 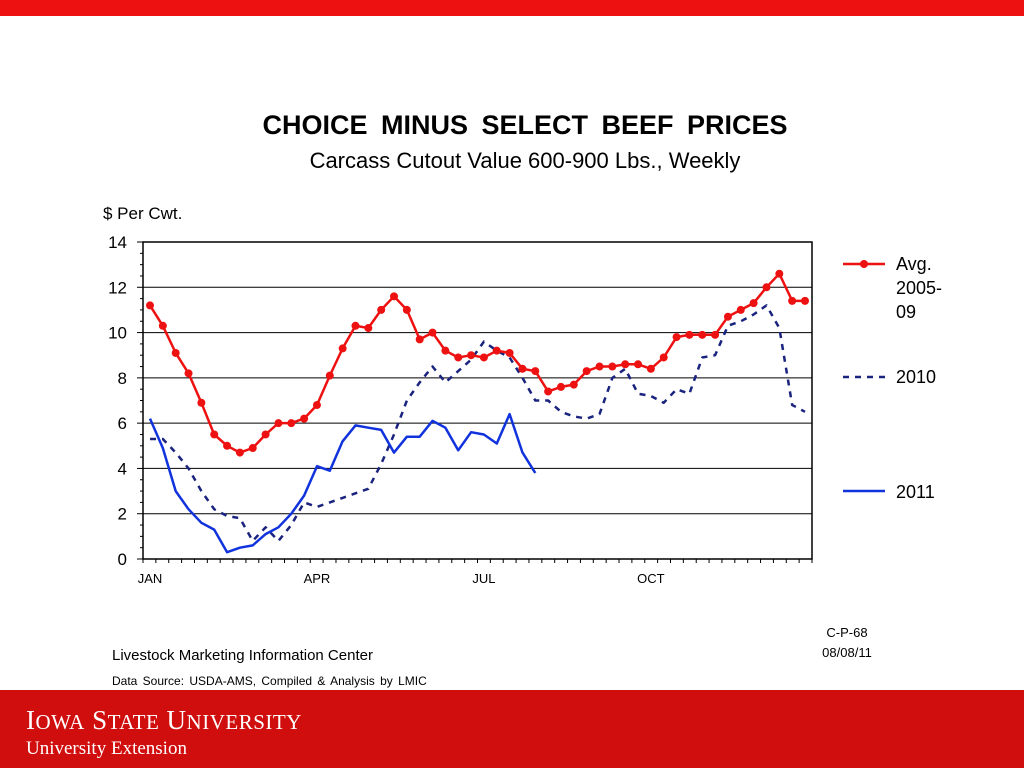 What do you see at coordinates (847, 643) in the screenshot?
I see `chart-notes: C-P-68 08/08/11` at bounding box center [847, 643].